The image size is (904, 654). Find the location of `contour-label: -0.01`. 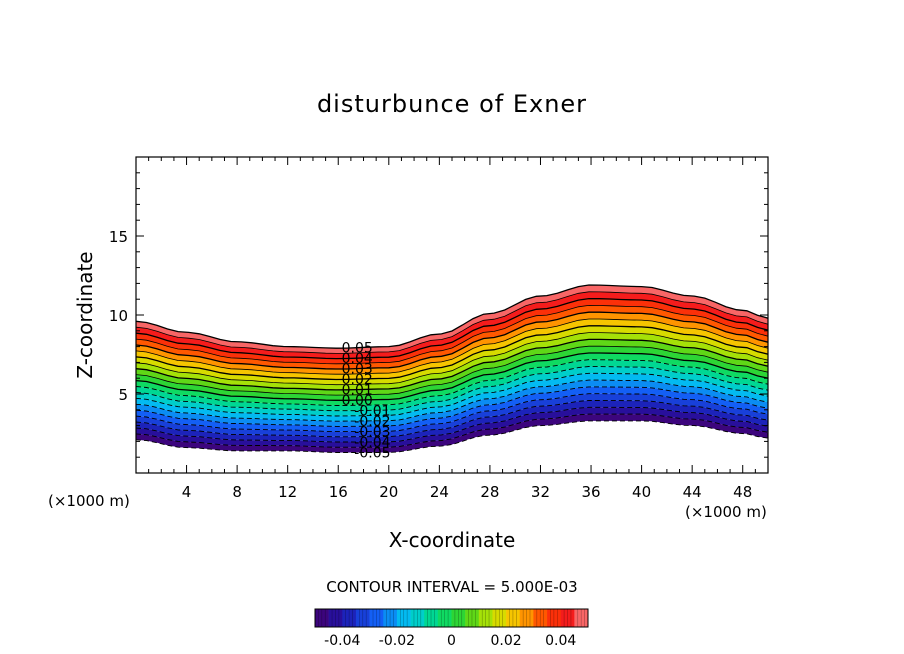

contour-label: -0.01 is located at coordinates (372, 411).